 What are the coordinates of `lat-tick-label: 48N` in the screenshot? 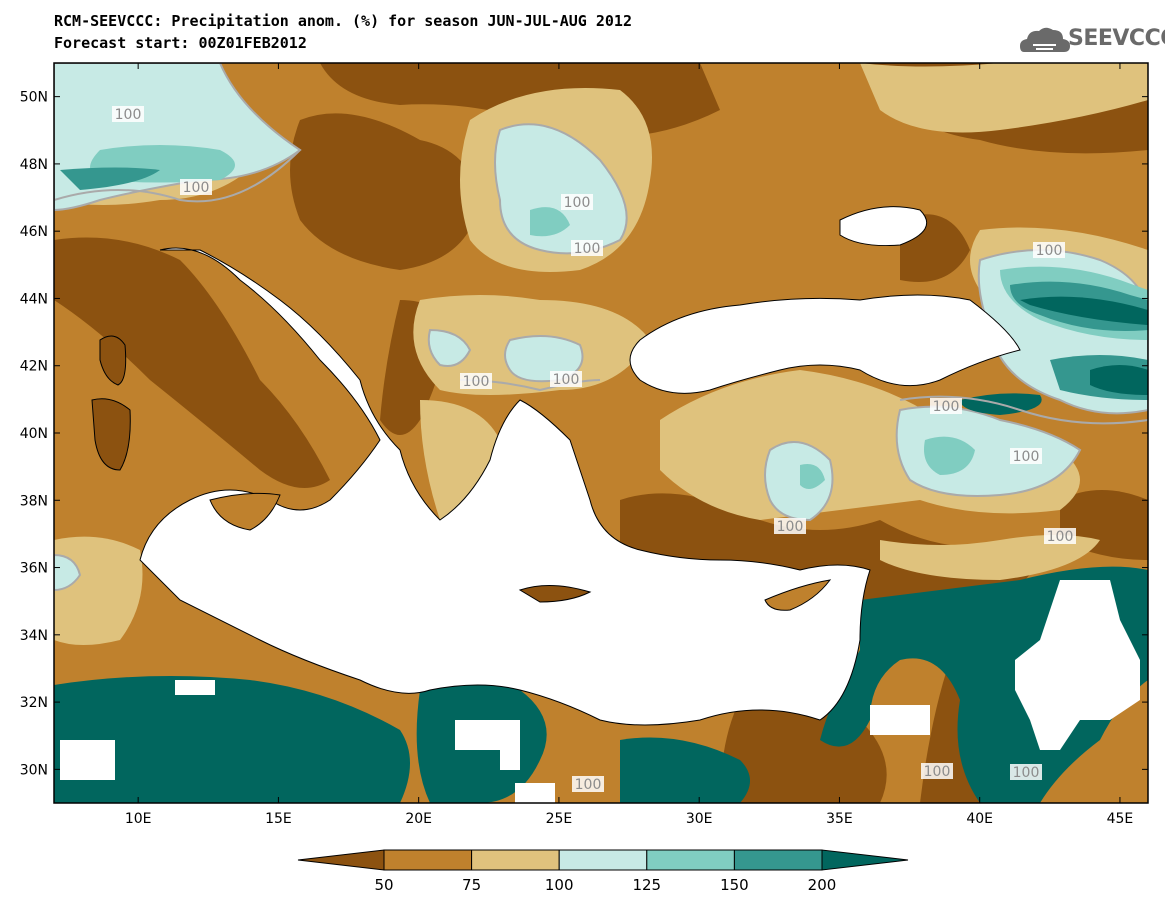 It's located at (34, 165).